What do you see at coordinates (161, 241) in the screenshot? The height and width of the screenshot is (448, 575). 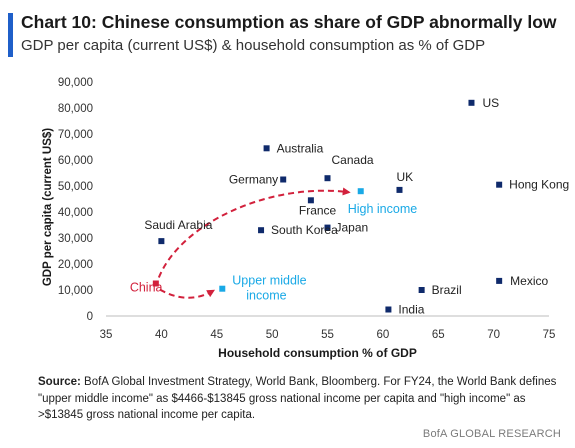 I see `point-saudi-arabia` at bounding box center [161, 241].